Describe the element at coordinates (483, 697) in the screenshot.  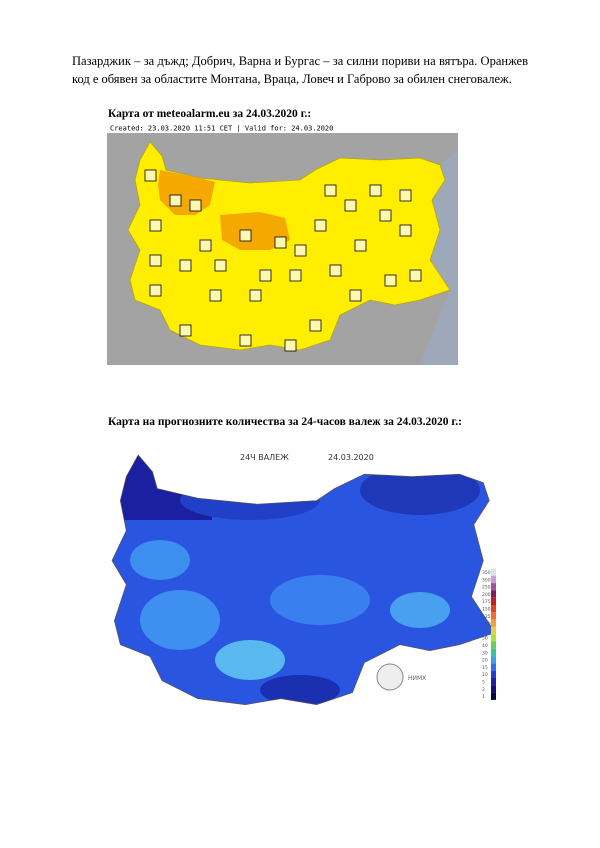
I see `legend-label: 1` at that location.